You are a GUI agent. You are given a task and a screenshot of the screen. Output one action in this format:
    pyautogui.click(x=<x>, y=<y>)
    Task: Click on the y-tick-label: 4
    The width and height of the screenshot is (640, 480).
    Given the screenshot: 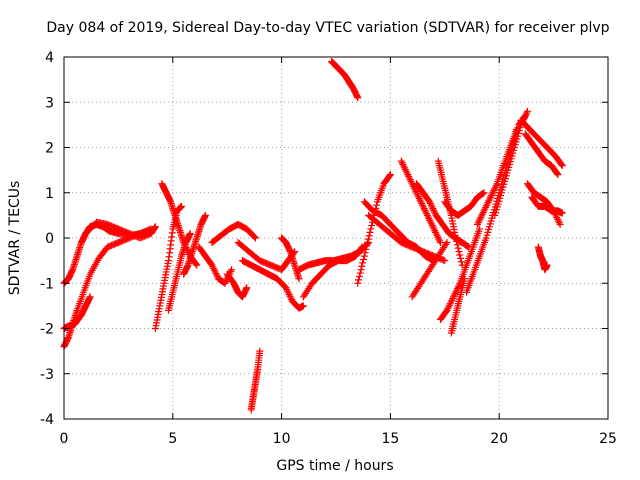 What is the action you would take?
    pyautogui.click(x=49, y=58)
    